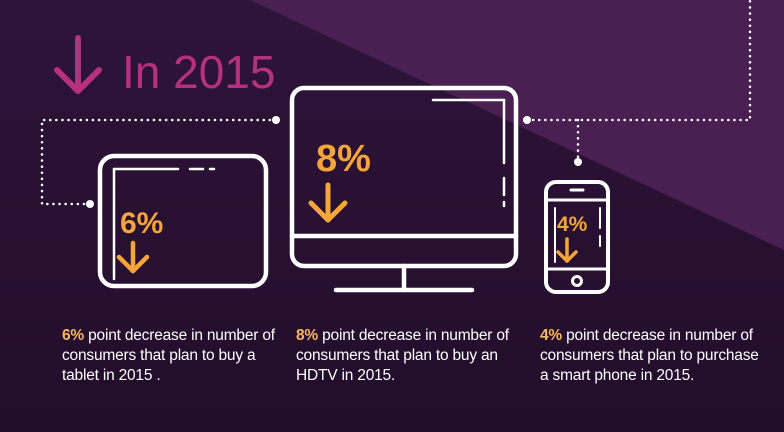  I want to click on tv-percent: 8%, so click(343, 159).